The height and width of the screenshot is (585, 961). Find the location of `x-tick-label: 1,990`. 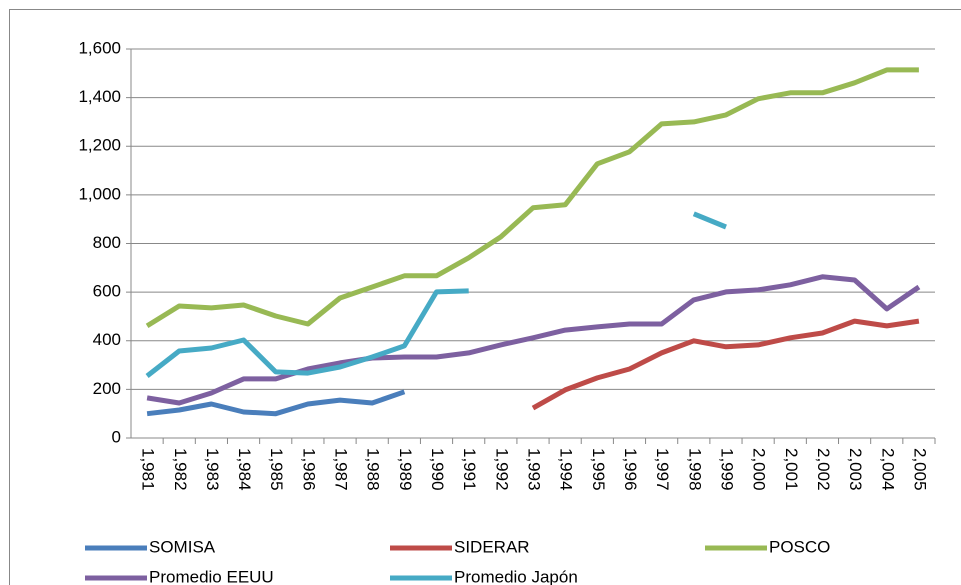

x-tick-label: 1,990 is located at coordinates (437, 469).